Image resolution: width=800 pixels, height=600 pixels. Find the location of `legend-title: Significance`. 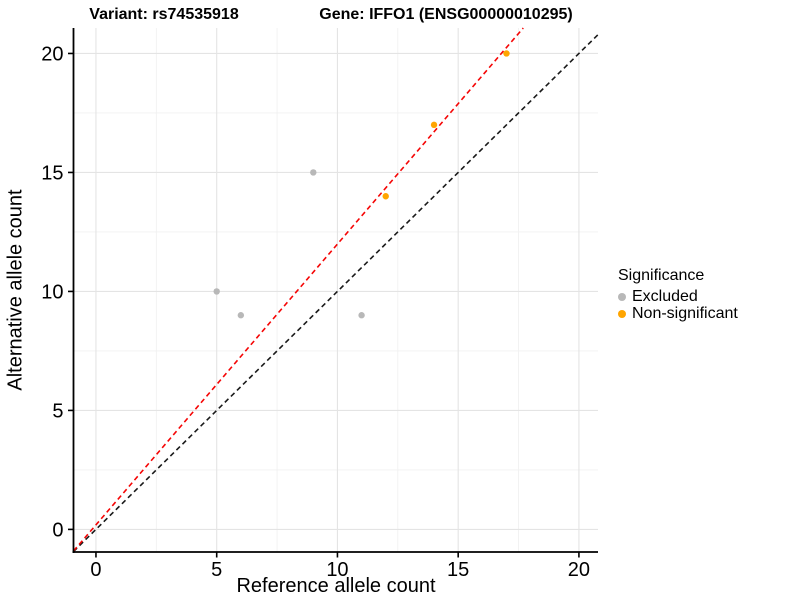

legend-title: Significance is located at coordinates (661, 275).